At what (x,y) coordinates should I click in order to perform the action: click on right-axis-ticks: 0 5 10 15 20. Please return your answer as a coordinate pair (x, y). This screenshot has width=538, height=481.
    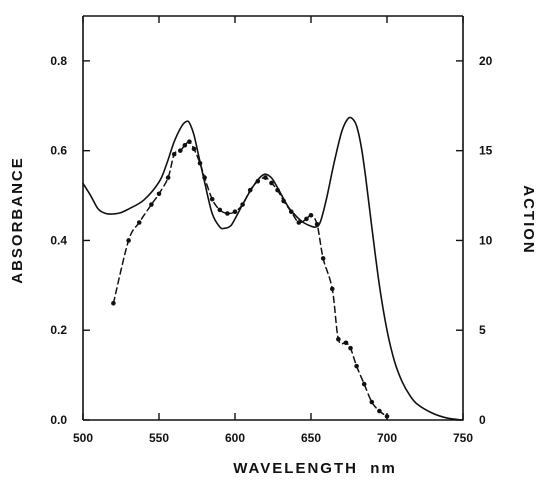
    Looking at the image, I should click on (474, 240).